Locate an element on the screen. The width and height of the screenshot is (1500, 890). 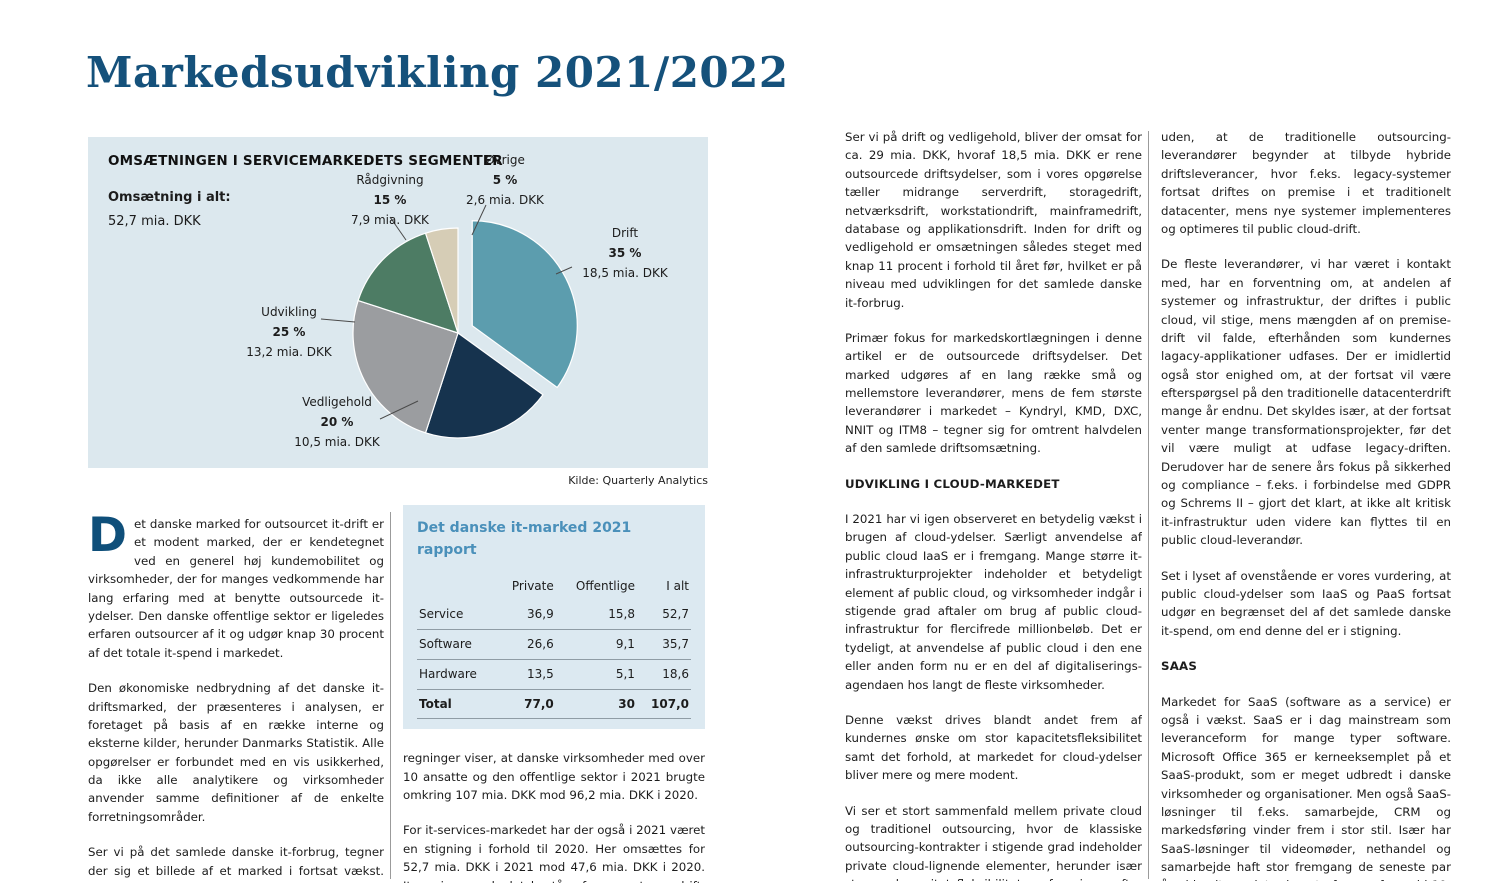
table-row: Software 26,6 9,1 35,7 is located at coordinates (554, 644).